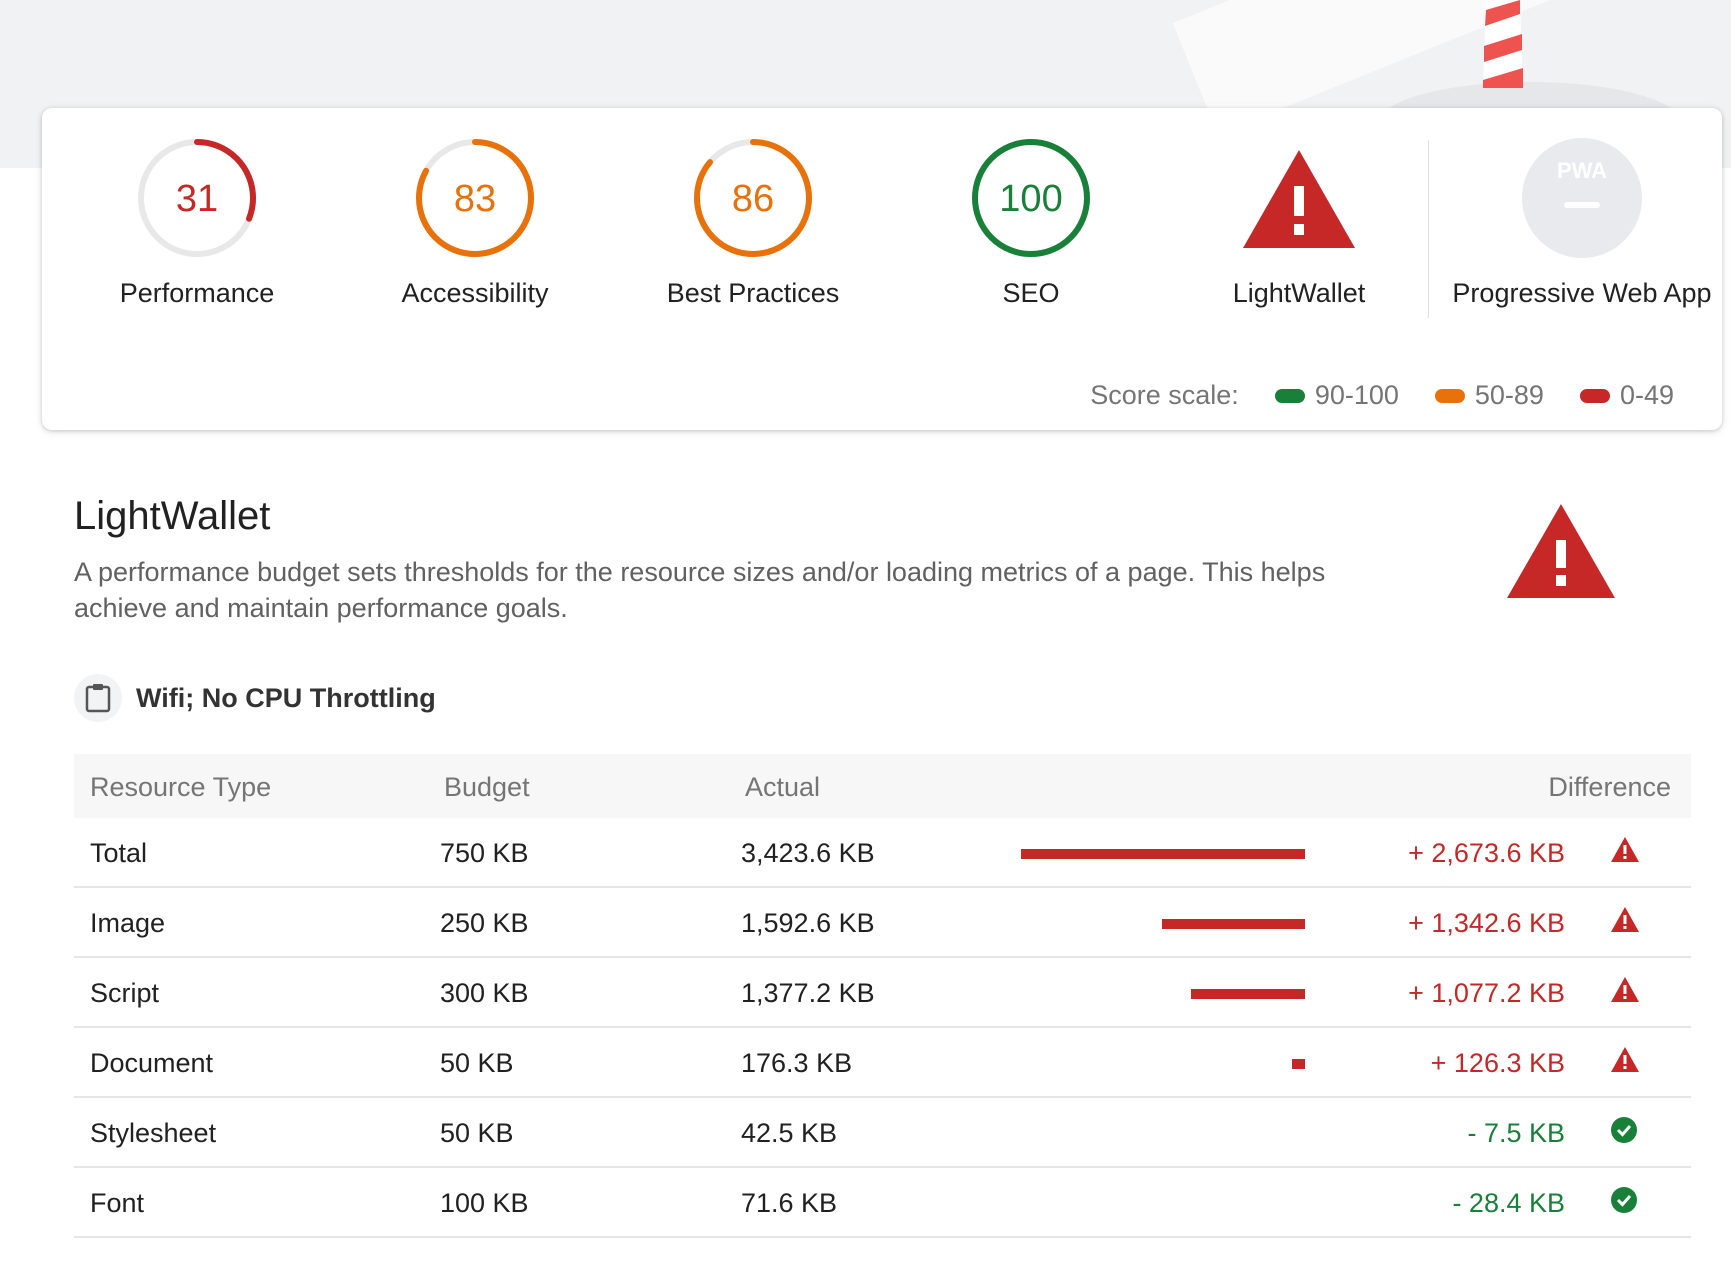  What do you see at coordinates (1031, 293) in the screenshot?
I see `gauge-label: SEO` at bounding box center [1031, 293].